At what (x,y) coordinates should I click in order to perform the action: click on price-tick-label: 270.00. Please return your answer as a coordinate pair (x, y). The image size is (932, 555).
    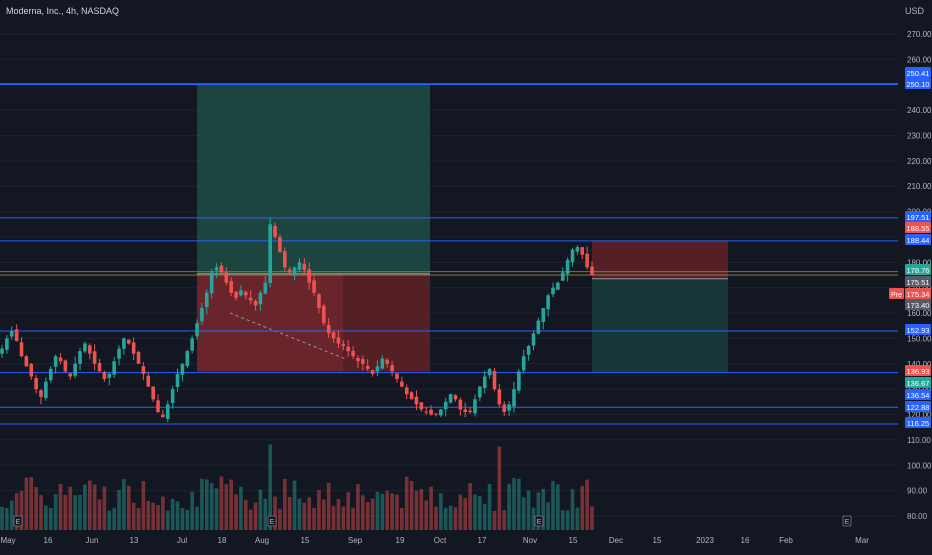
    Looking at the image, I should click on (919, 34).